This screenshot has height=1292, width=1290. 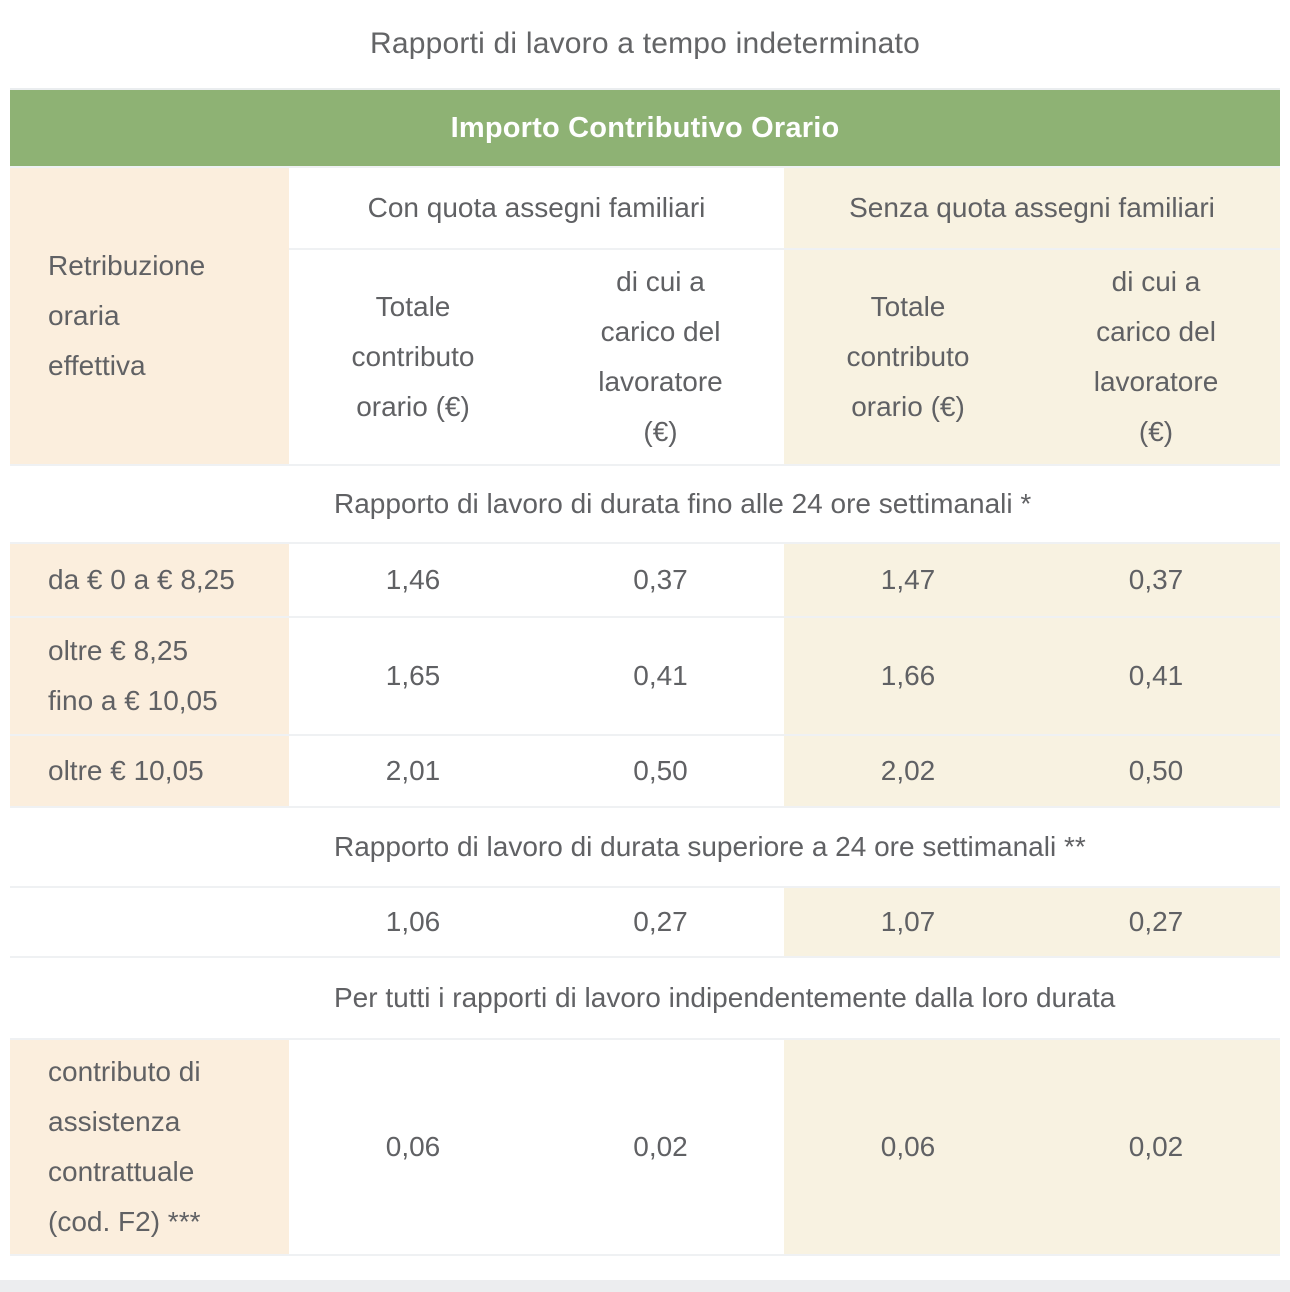 I want to click on value-cell: 1,07, so click(x=908, y=922).